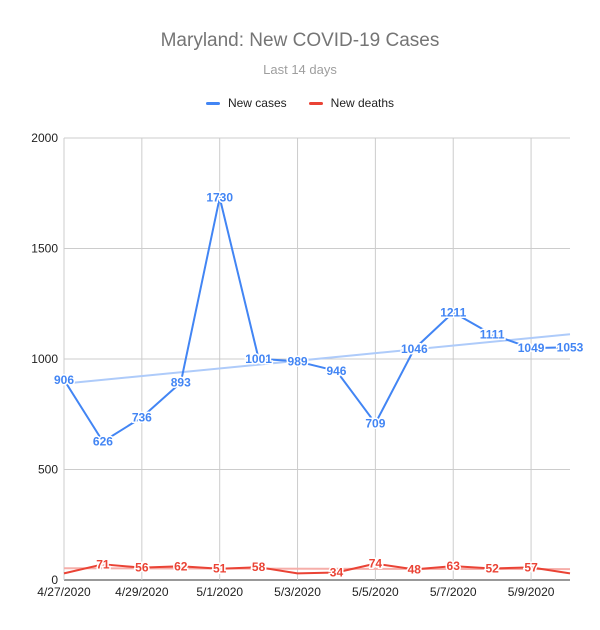 This screenshot has width=600, height=630. Describe the element at coordinates (298, 361) in the screenshot. I see `data-label-new-cases: 989` at that location.